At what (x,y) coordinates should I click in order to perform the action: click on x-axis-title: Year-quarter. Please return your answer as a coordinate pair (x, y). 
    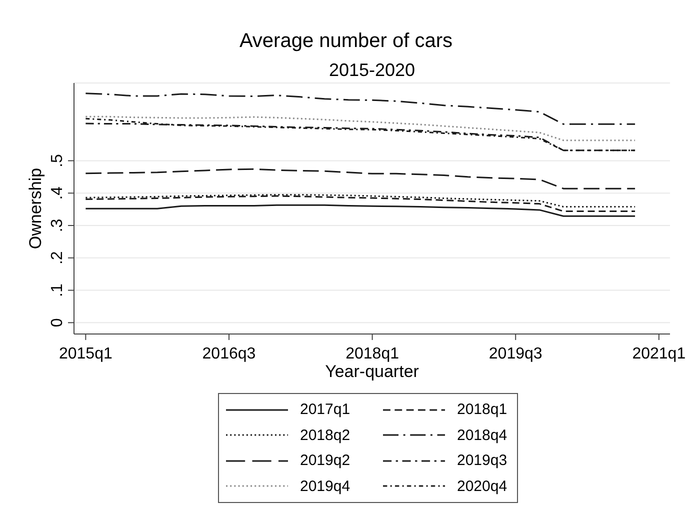
    Looking at the image, I should click on (372, 371).